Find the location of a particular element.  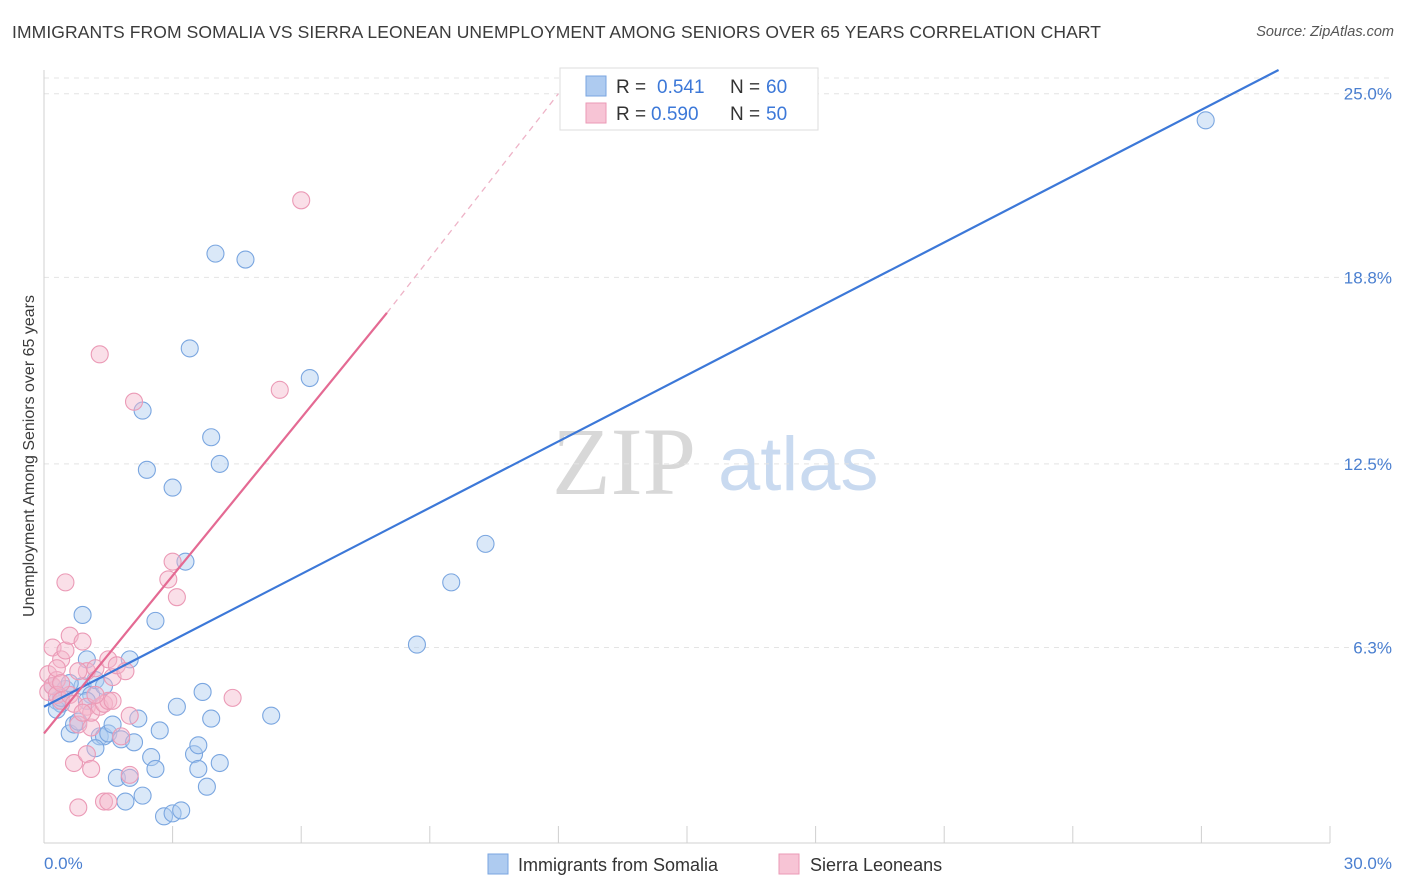

legend-r-value-1: 0.541 is located at coordinates (681, 87).